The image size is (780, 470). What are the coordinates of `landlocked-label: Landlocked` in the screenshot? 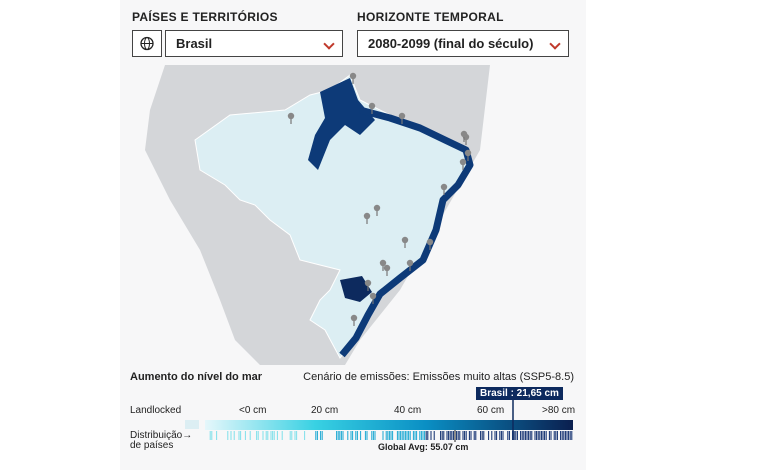 It's located at (156, 410).